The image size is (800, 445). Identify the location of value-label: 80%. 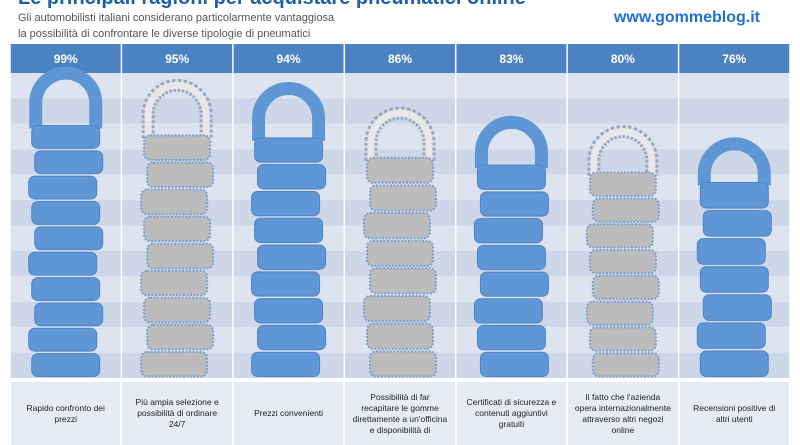
(623, 59).